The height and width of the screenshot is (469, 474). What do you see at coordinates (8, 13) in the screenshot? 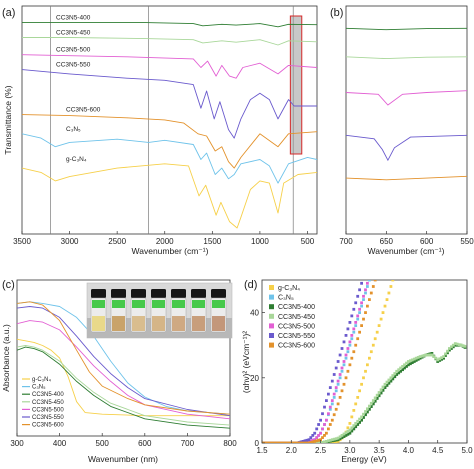
I see `panel-a-label: (a)` at bounding box center [8, 13].